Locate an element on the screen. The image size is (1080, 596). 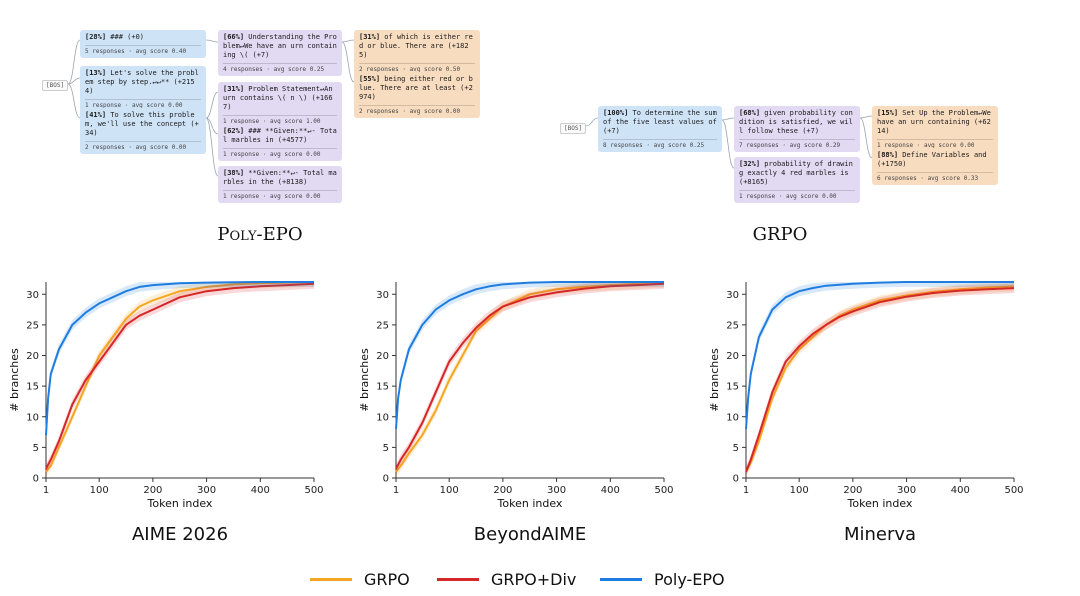
node-meta: 8 responses · avg score 0.25 is located at coordinates (660, 144).